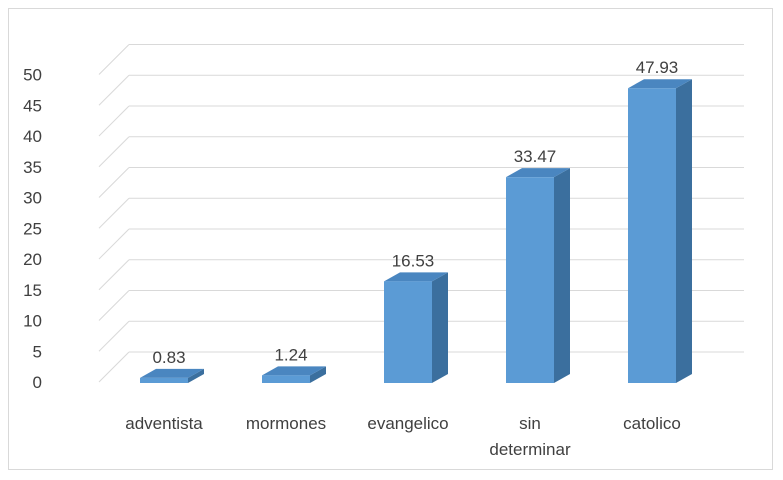 This screenshot has height=480, width=783. Describe the element at coordinates (413, 260) in the screenshot. I see `data-label: 16.53` at that location.